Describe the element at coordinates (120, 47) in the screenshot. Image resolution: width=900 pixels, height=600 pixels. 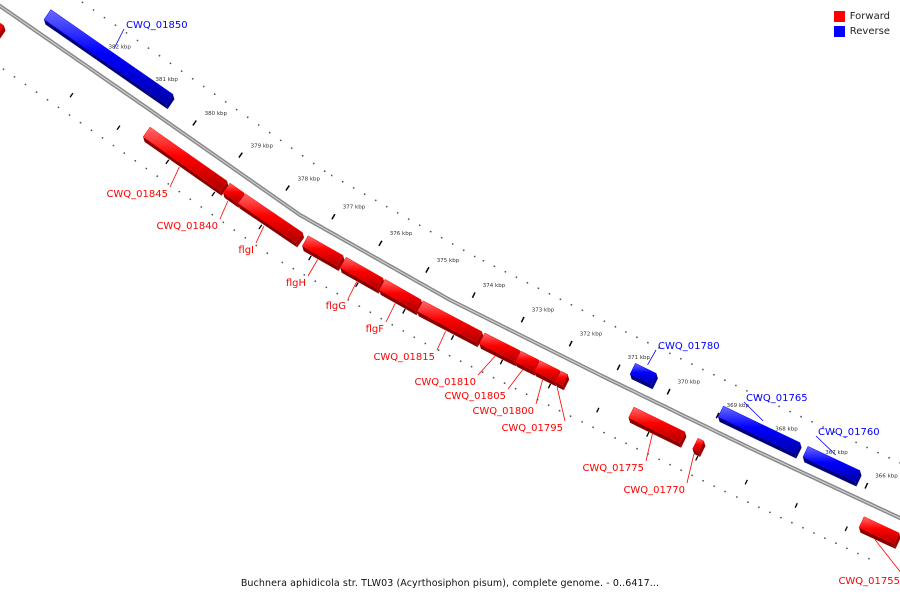
I see `scale-tick-label: 382 kbp` at that location.